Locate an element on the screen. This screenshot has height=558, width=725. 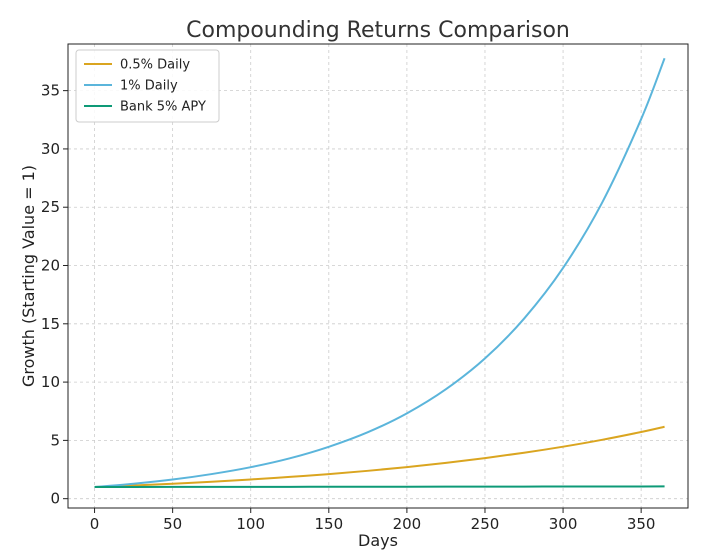
x-tick-label: 100 is located at coordinates (250, 524).